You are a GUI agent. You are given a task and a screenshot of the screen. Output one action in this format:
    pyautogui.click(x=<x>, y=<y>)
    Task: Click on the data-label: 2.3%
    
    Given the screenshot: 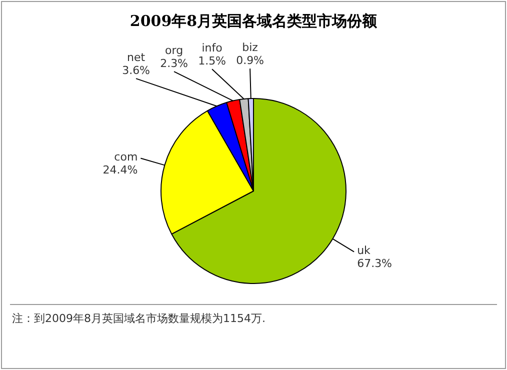 What is the action you would take?
    pyautogui.click(x=174, y=63)
    